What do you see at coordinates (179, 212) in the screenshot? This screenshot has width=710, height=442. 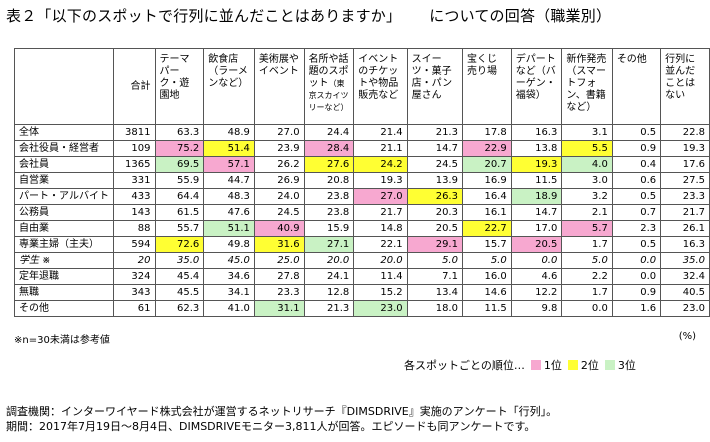 I see `value-cell: 61.5` at bounding box center [179, 212].